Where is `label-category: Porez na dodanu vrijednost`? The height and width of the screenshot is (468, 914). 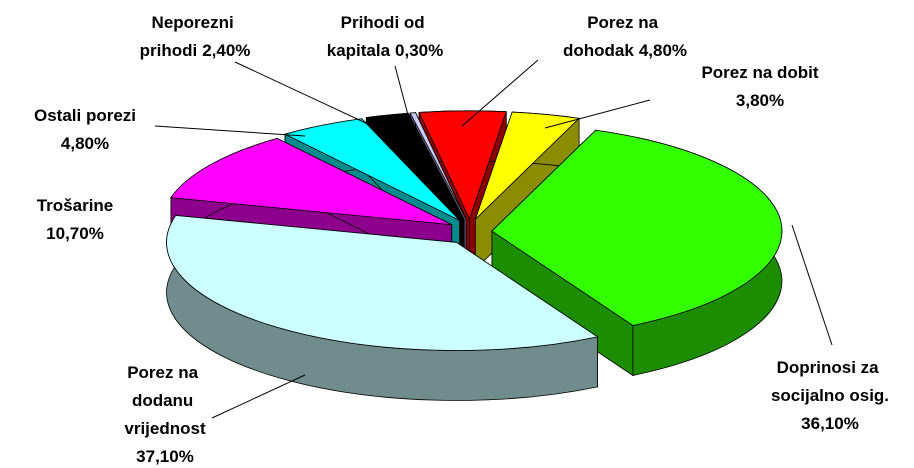 label-category: Porez na dodanu vrijednost is located at coordinates (165, 400).